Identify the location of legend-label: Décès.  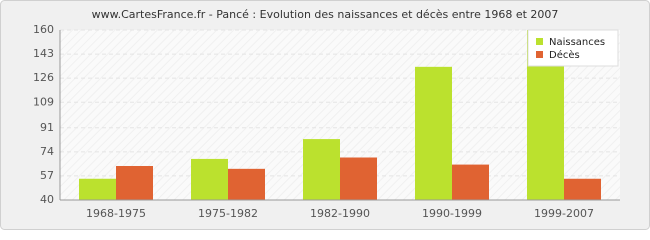
(564, 55).